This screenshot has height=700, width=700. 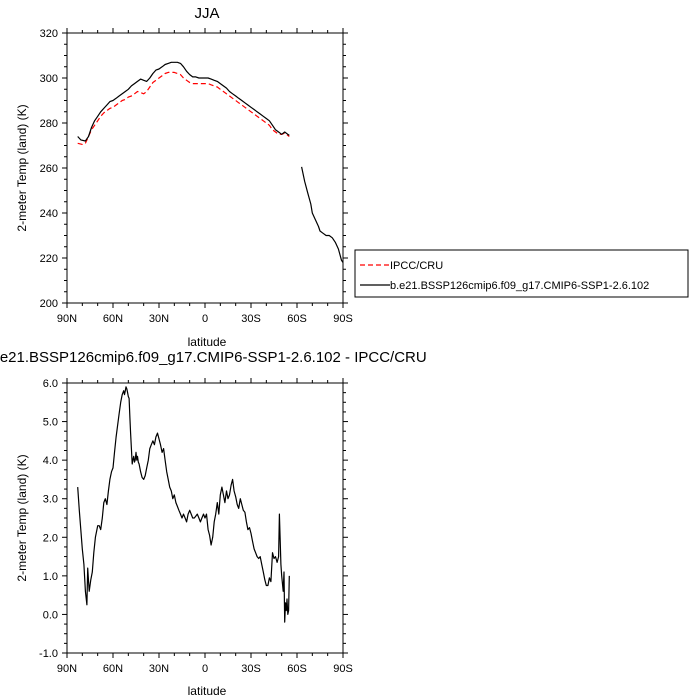 I want to click on chart-top-ytick-label: 280, so click(x=49, y=124).